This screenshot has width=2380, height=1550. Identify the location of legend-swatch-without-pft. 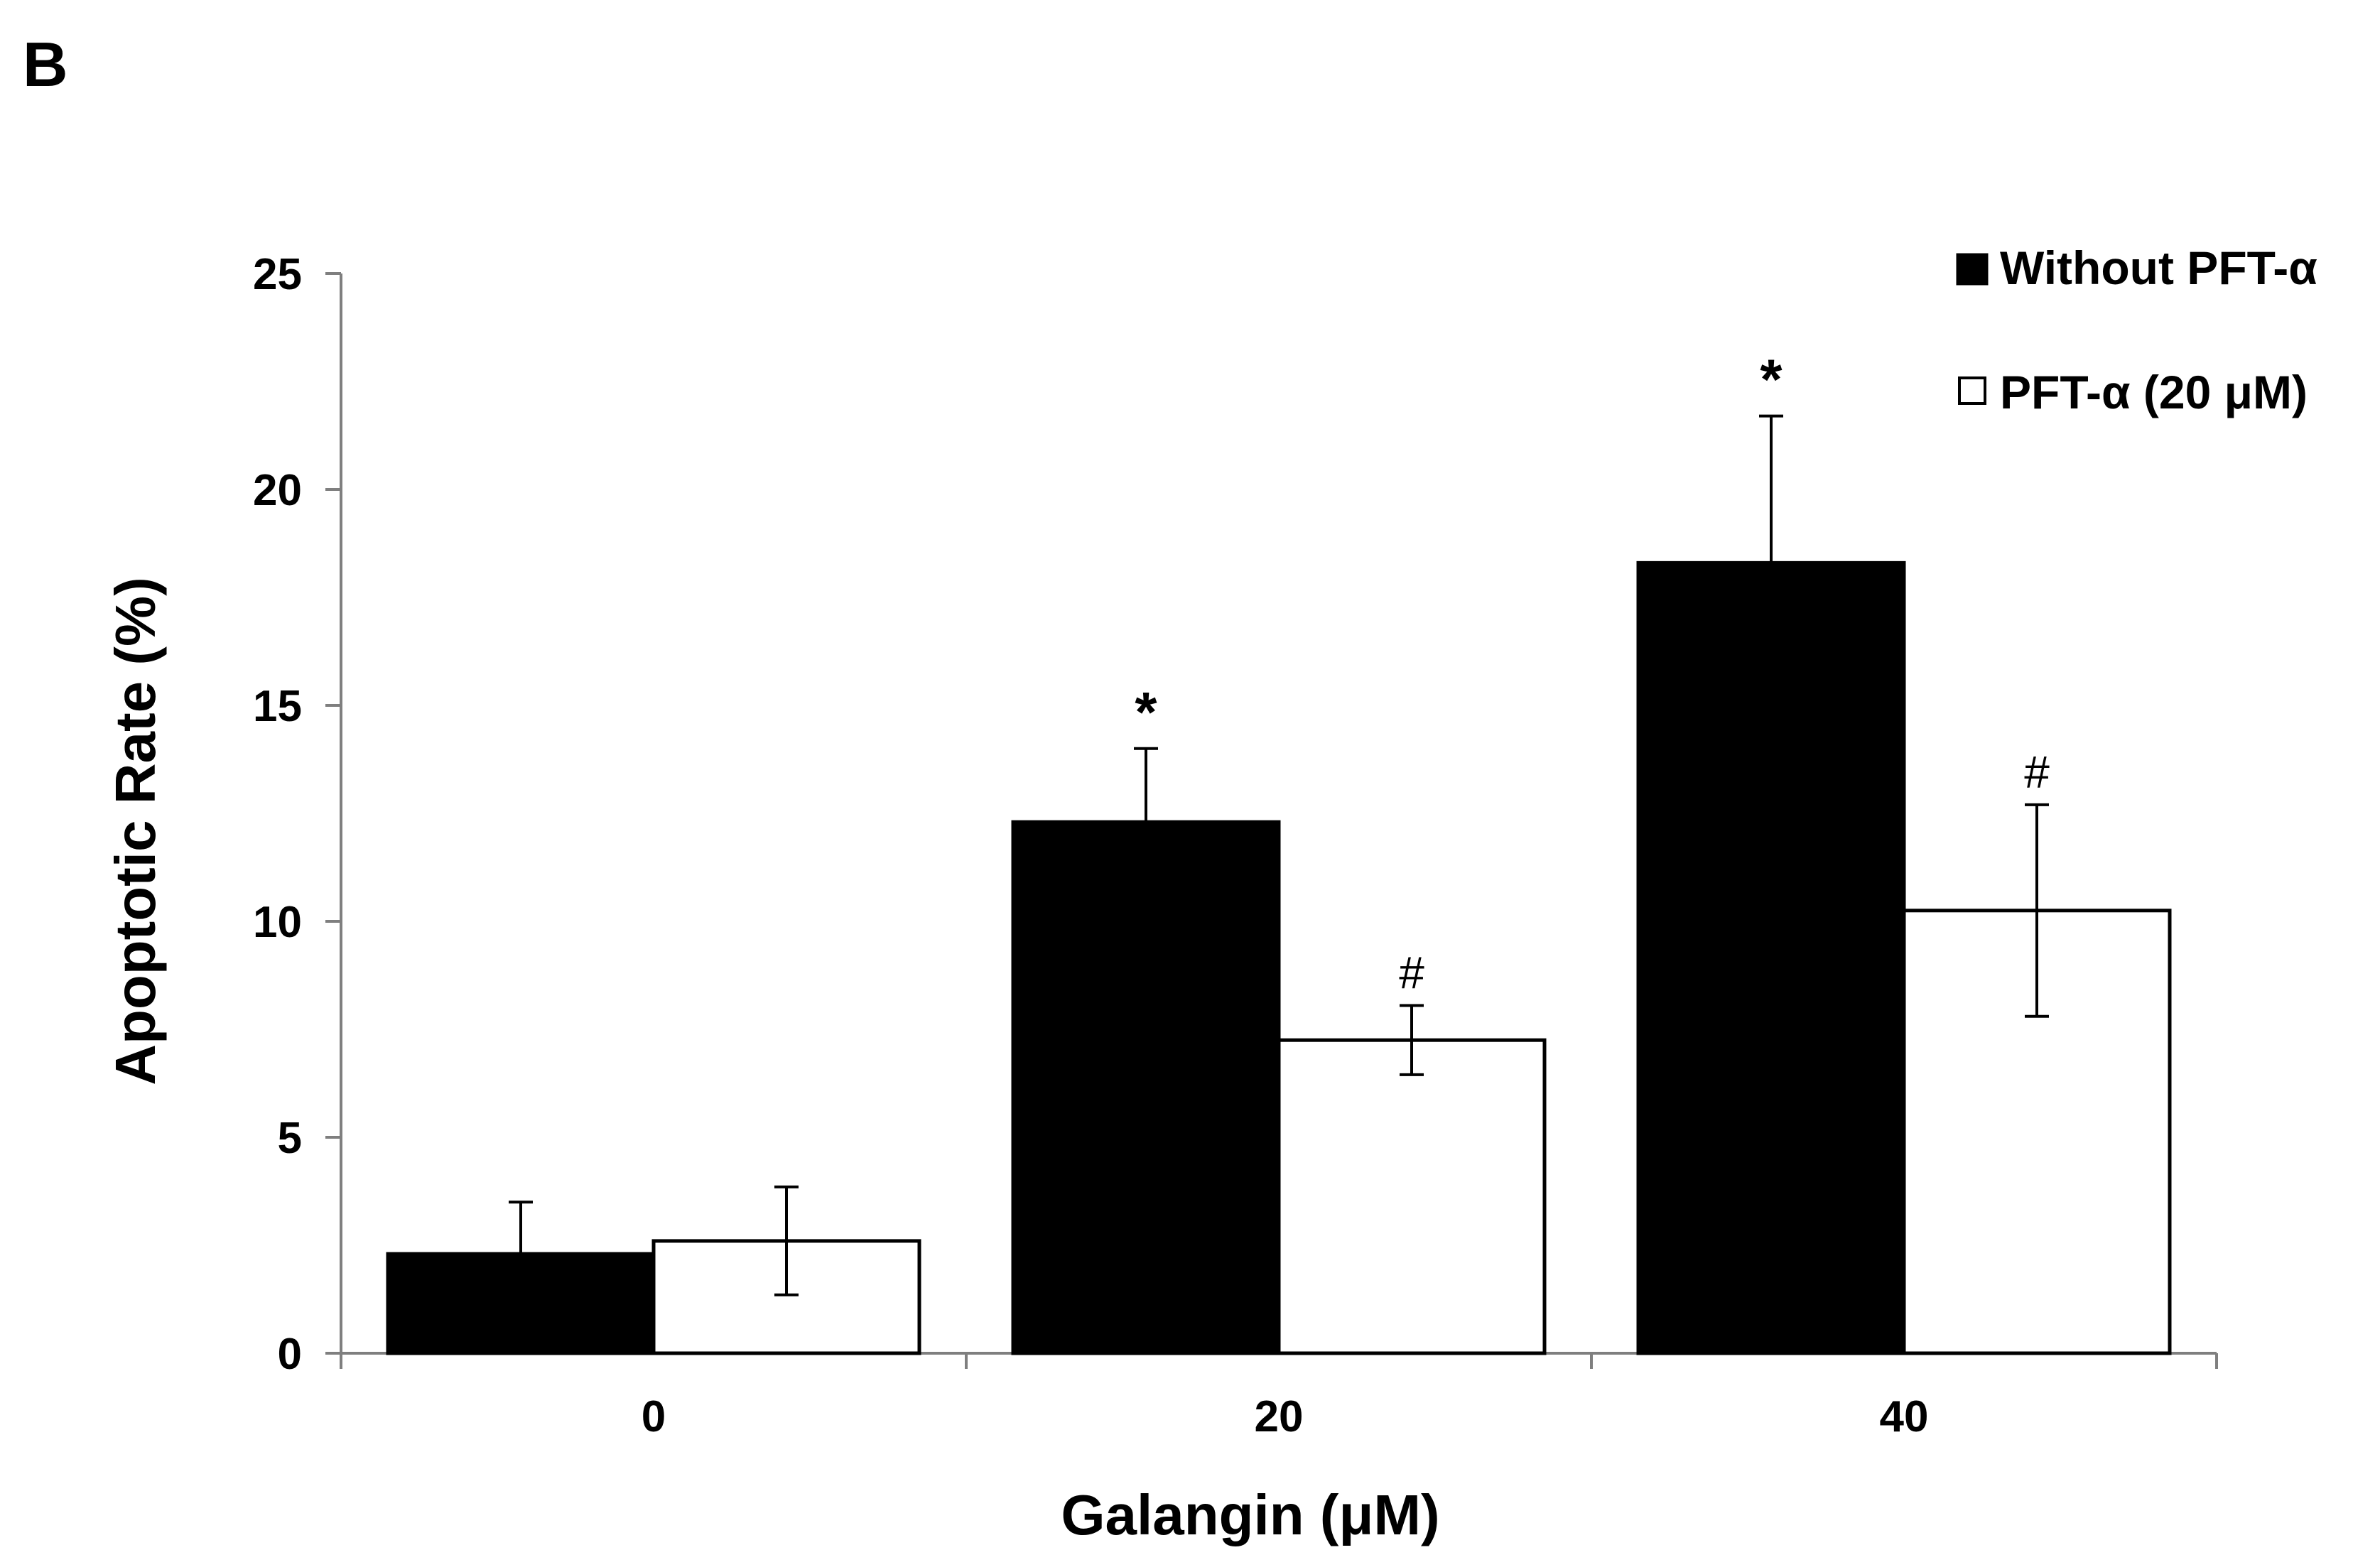
(1972, 269).